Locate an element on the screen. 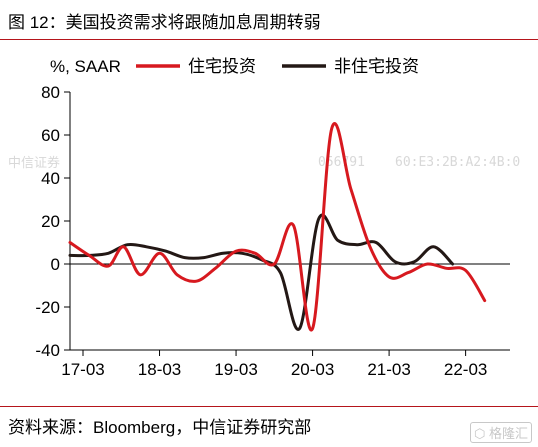  x-tick-label: 19-03 is located at coordinates (235, 369).